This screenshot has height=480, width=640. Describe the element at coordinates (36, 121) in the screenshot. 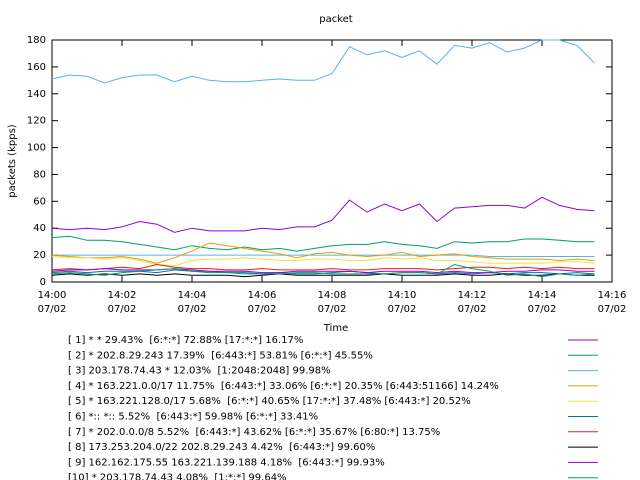

I see `y-tick-label: 120` at that location.